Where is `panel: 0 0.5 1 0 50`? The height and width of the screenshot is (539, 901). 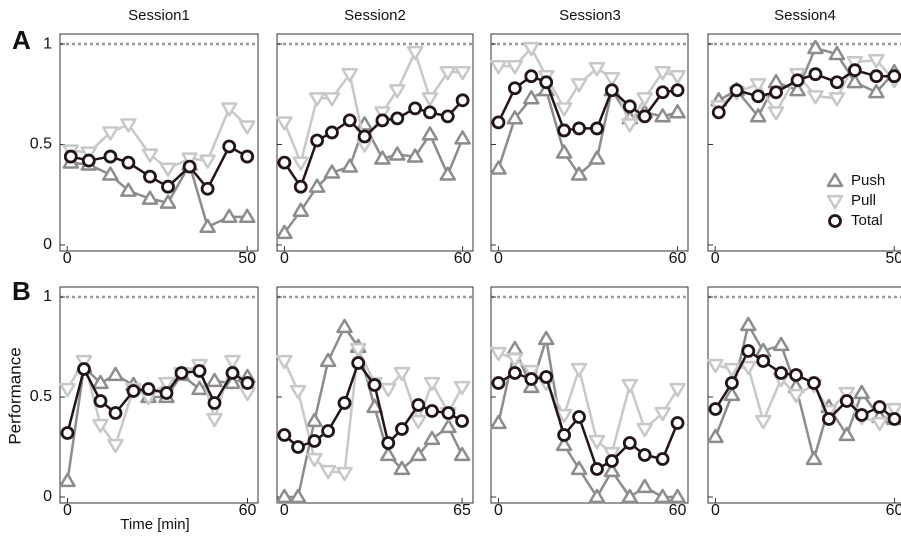 panel: 0 0.5 1 0 50 is located at coordinates (144, 150).